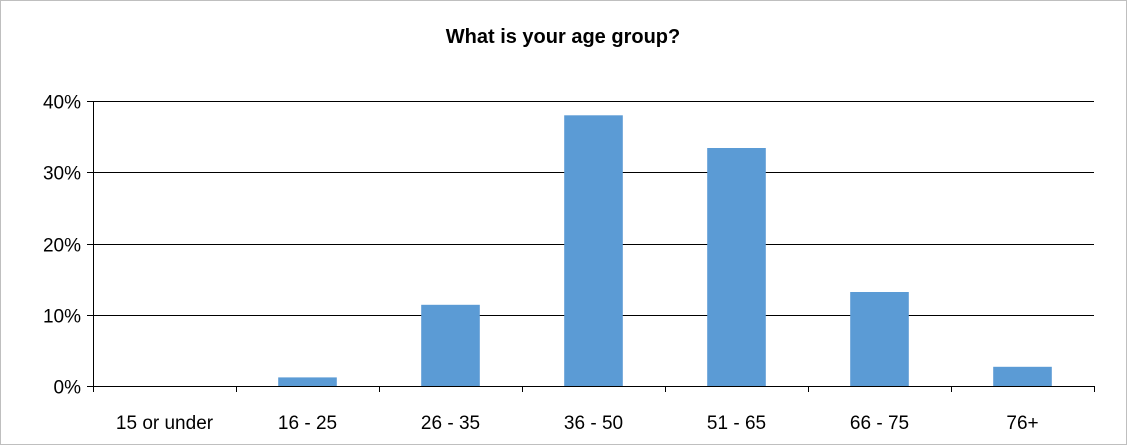  What do you see at coordinates (165, 423) in the screenshot?
I see `x-tick-label: 15 or under` at bounding box center [165, 423].